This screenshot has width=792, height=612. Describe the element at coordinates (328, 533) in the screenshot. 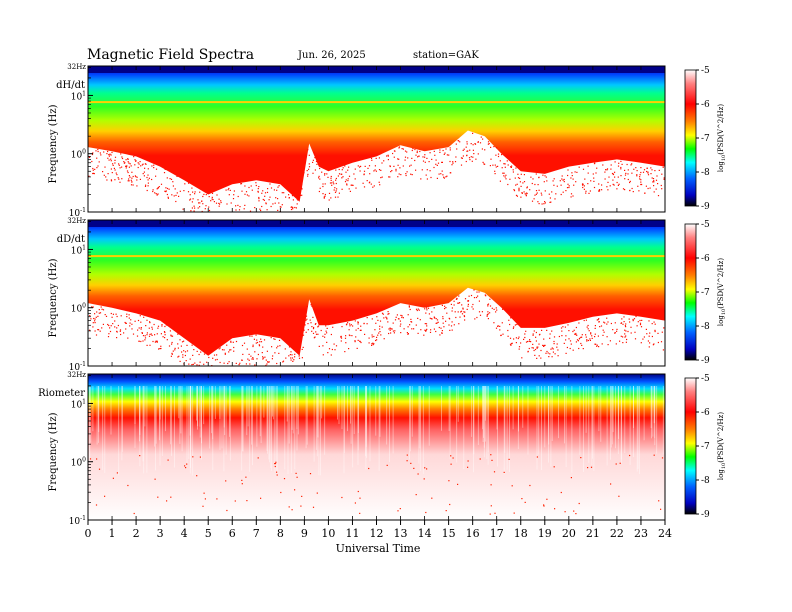

I see `x-tick-label: 10` at that location.